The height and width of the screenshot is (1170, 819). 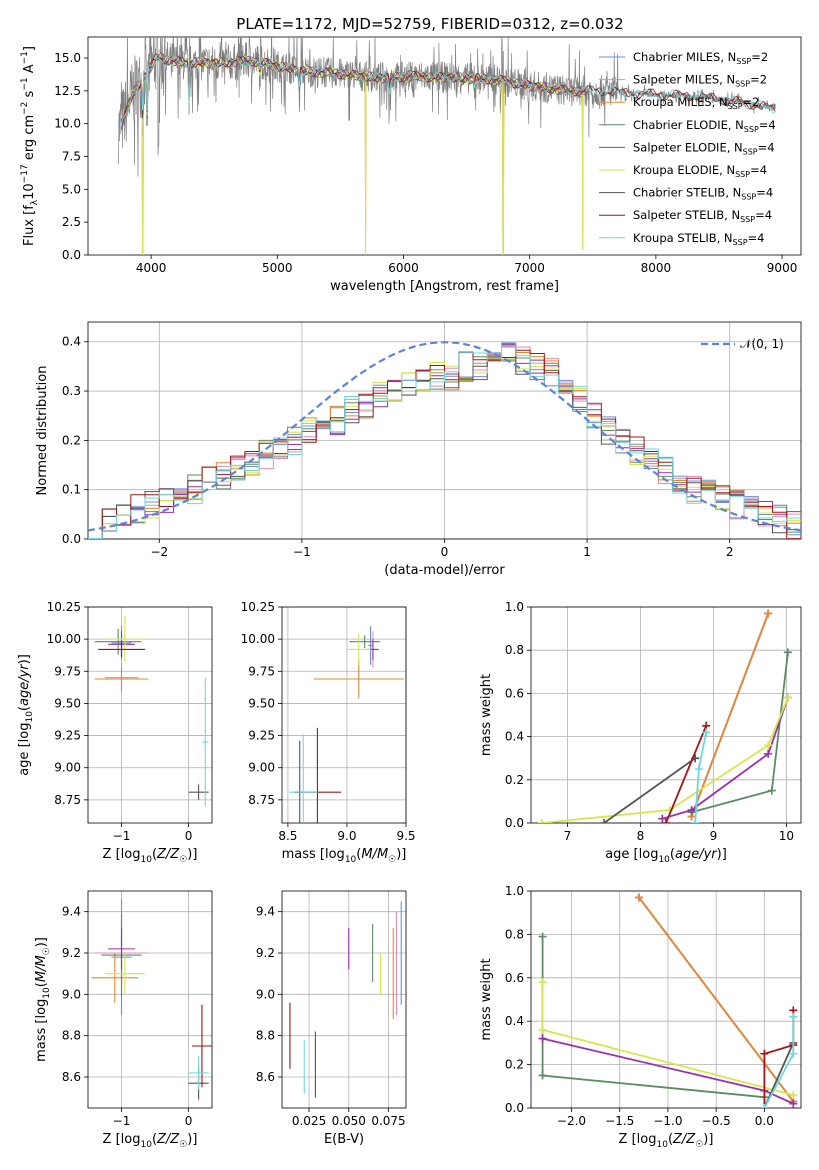 What do you see at coordinates (786, 836) in the screenshot?
I see `x-tick-label: 10` at bounding box center [786, 836].